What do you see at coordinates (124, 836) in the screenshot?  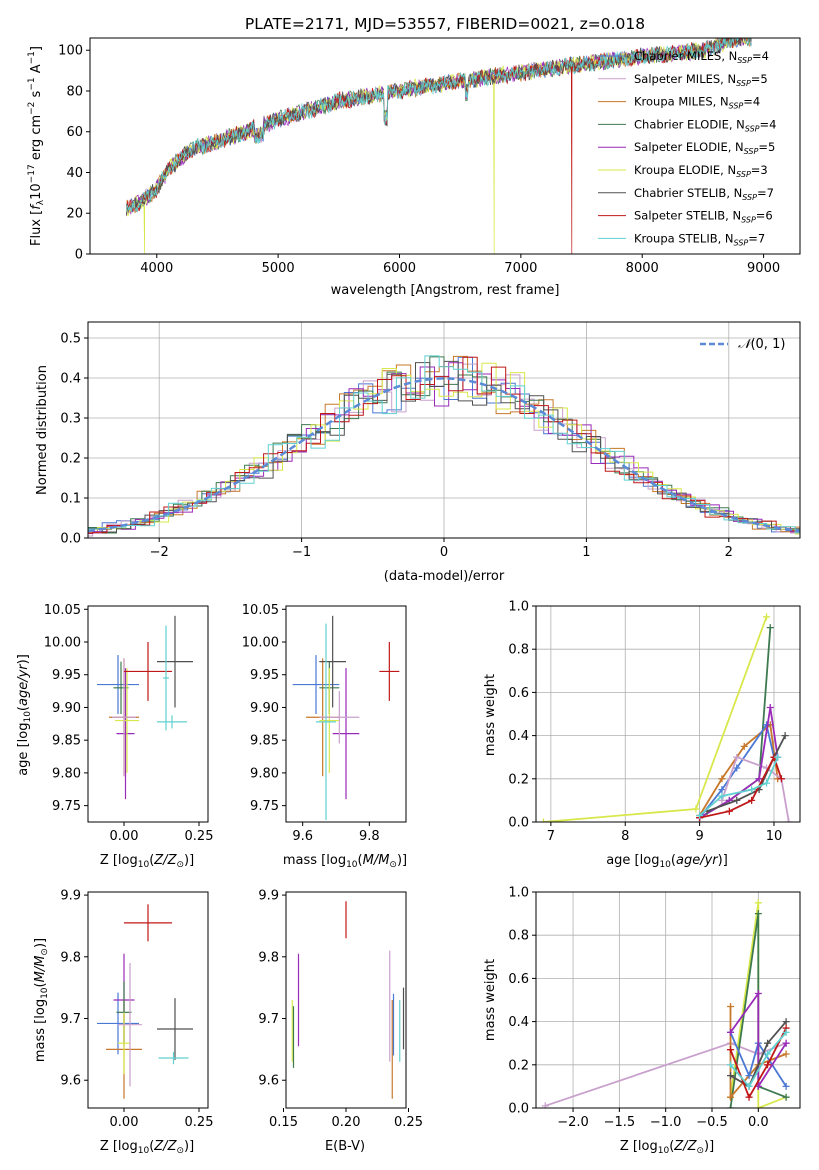 I see `xtick-label: 0.00` at bounding box center [124, 836].